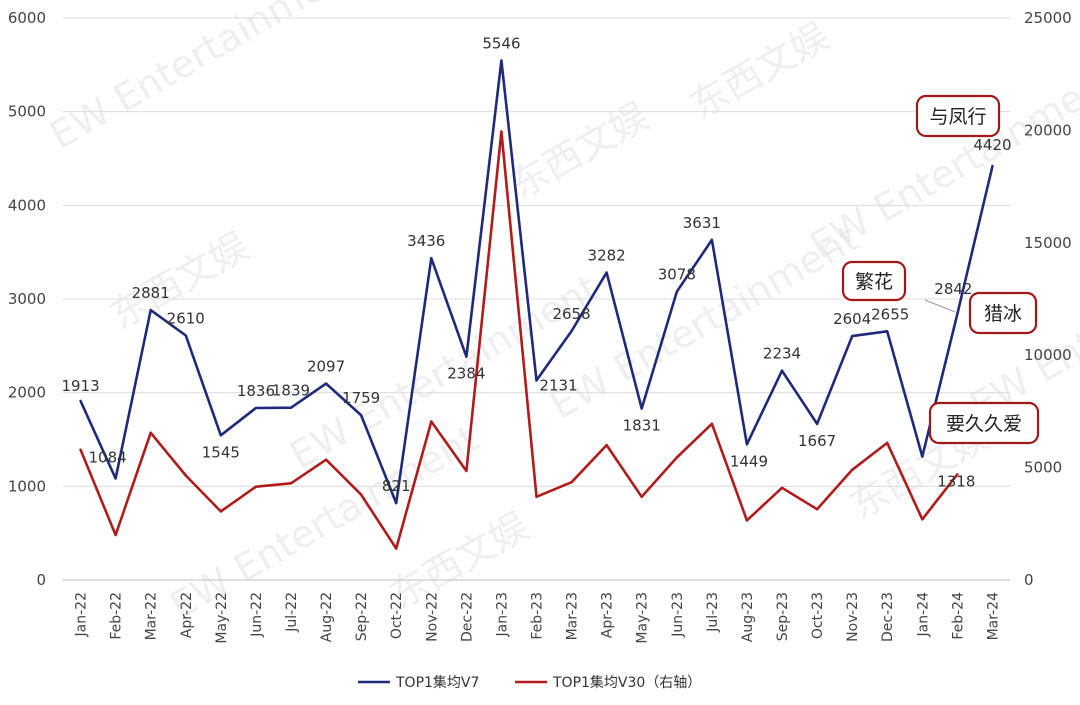  What do you see at coordinates (890, 314) in the screenshot?
I see `data-label-v7: 2655` at bounding box center [890, 314].